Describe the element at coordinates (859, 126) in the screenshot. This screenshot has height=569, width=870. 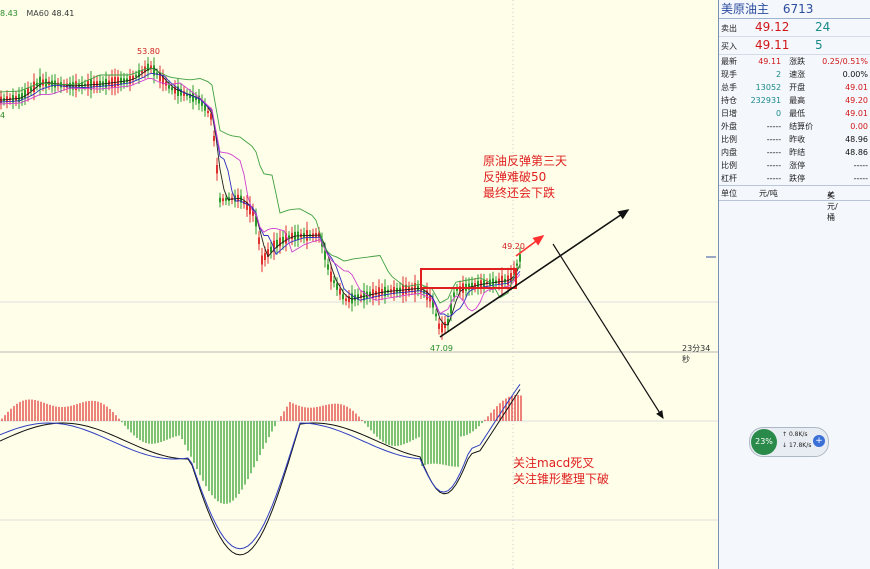
I see `quote-value: 0.00` at that location.